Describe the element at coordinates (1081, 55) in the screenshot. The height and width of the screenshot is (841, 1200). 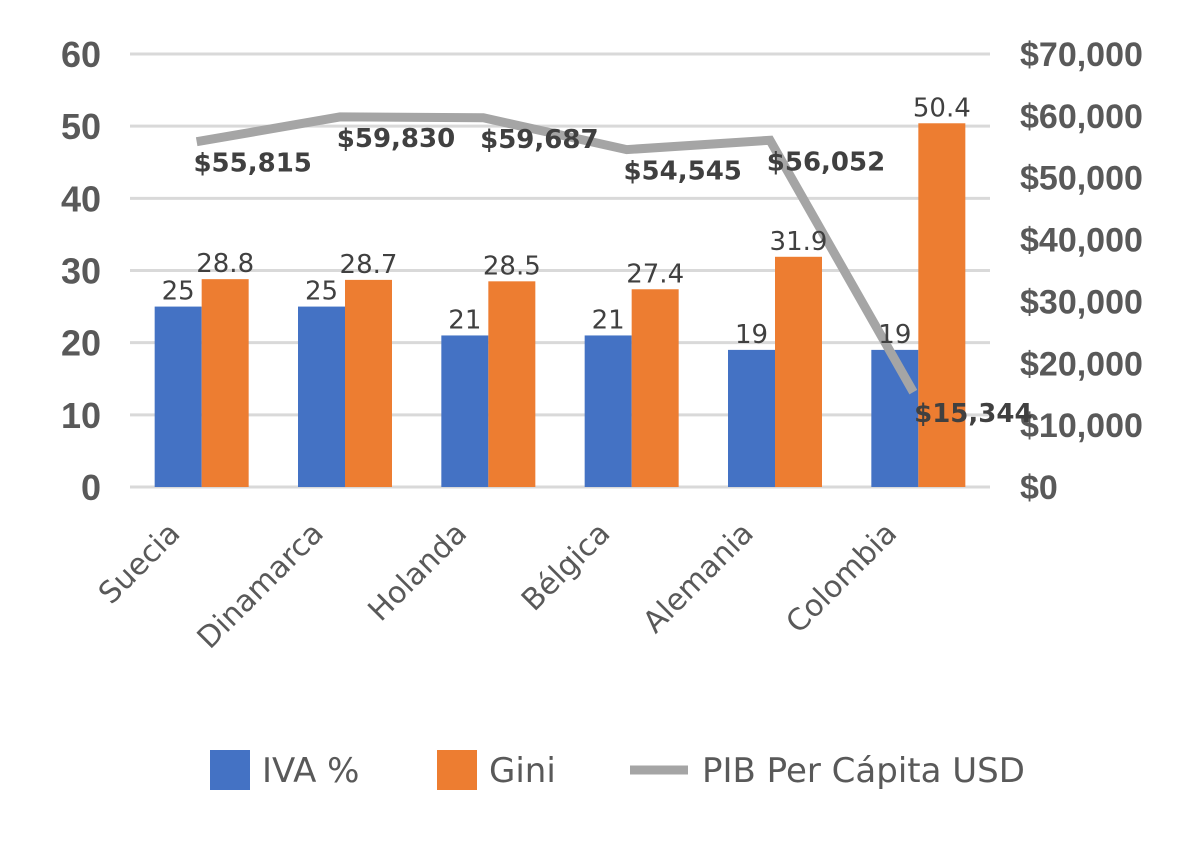
I see `right-axis-tick-label: $70,000` at that location.